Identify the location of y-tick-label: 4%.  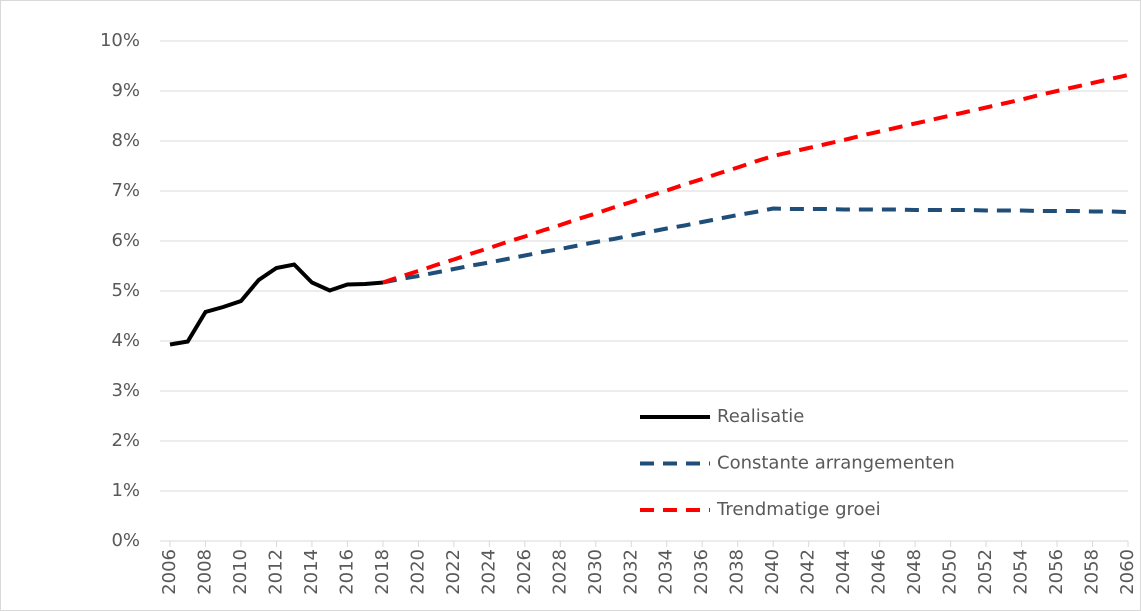
(125, 340).